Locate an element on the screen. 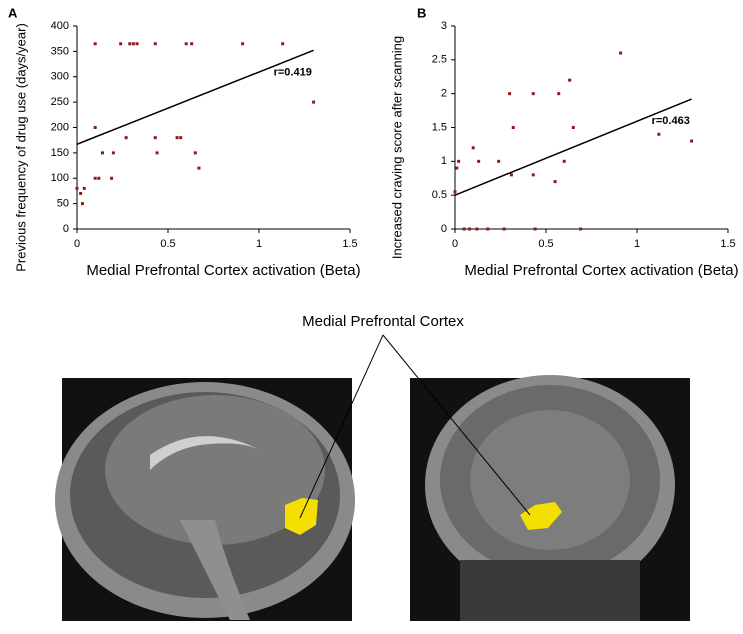 Image resolution: width=743 pixels, height=634 pixels. figure-label: Medial Prefrontal Cortex is located at coordinates (383, 321).